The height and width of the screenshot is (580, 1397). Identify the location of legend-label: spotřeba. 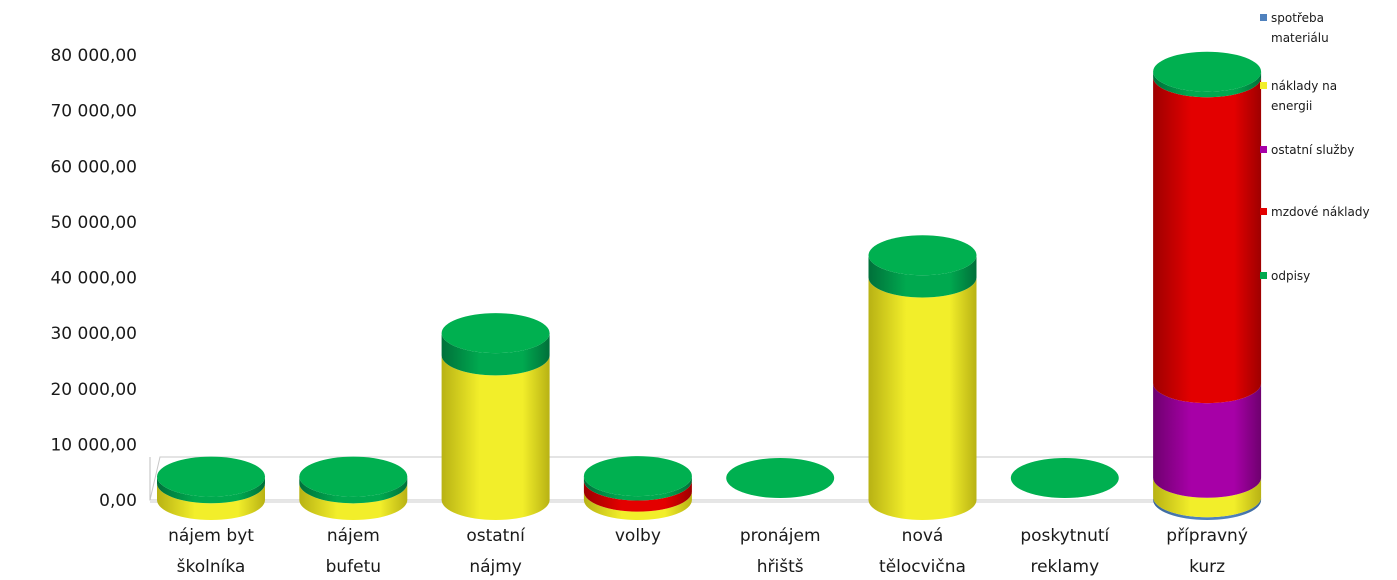
(1297, 18).